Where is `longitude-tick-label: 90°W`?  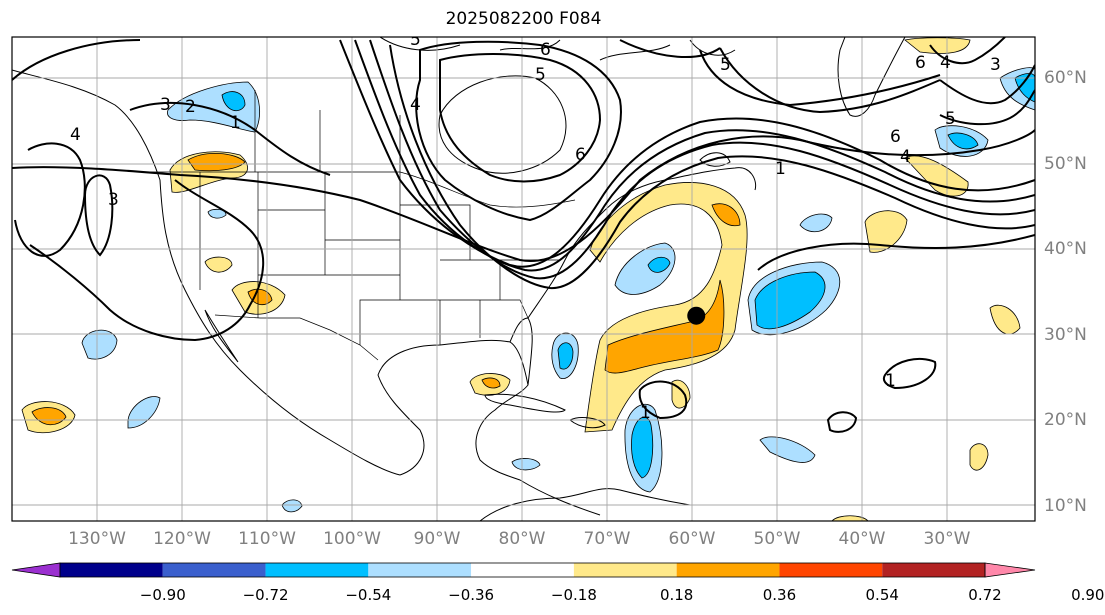 longitude-tick-label: 90°W is located at coordinates (437, 539).